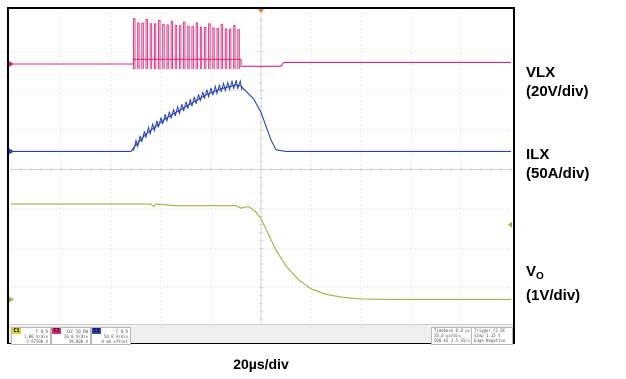  What do you see at coordinates (538, 154) in the screenshot?
I see `ilx-name: ILX` at bounding box center [538, 154].